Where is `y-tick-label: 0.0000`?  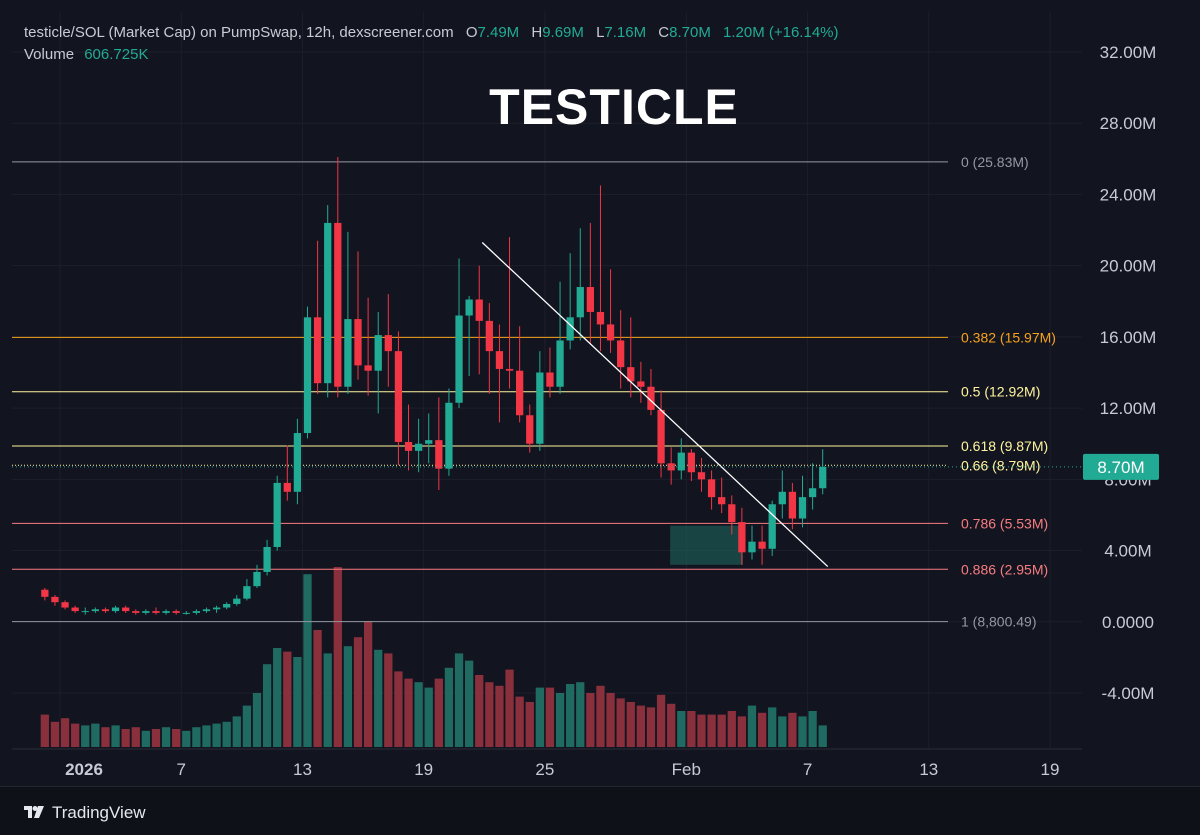 y-tick-label: 0.0000 is located at coordinates (1128, 622).